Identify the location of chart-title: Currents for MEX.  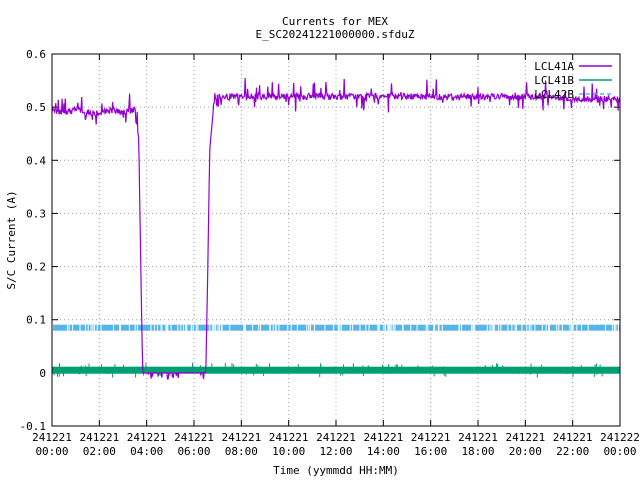
(335, 21).